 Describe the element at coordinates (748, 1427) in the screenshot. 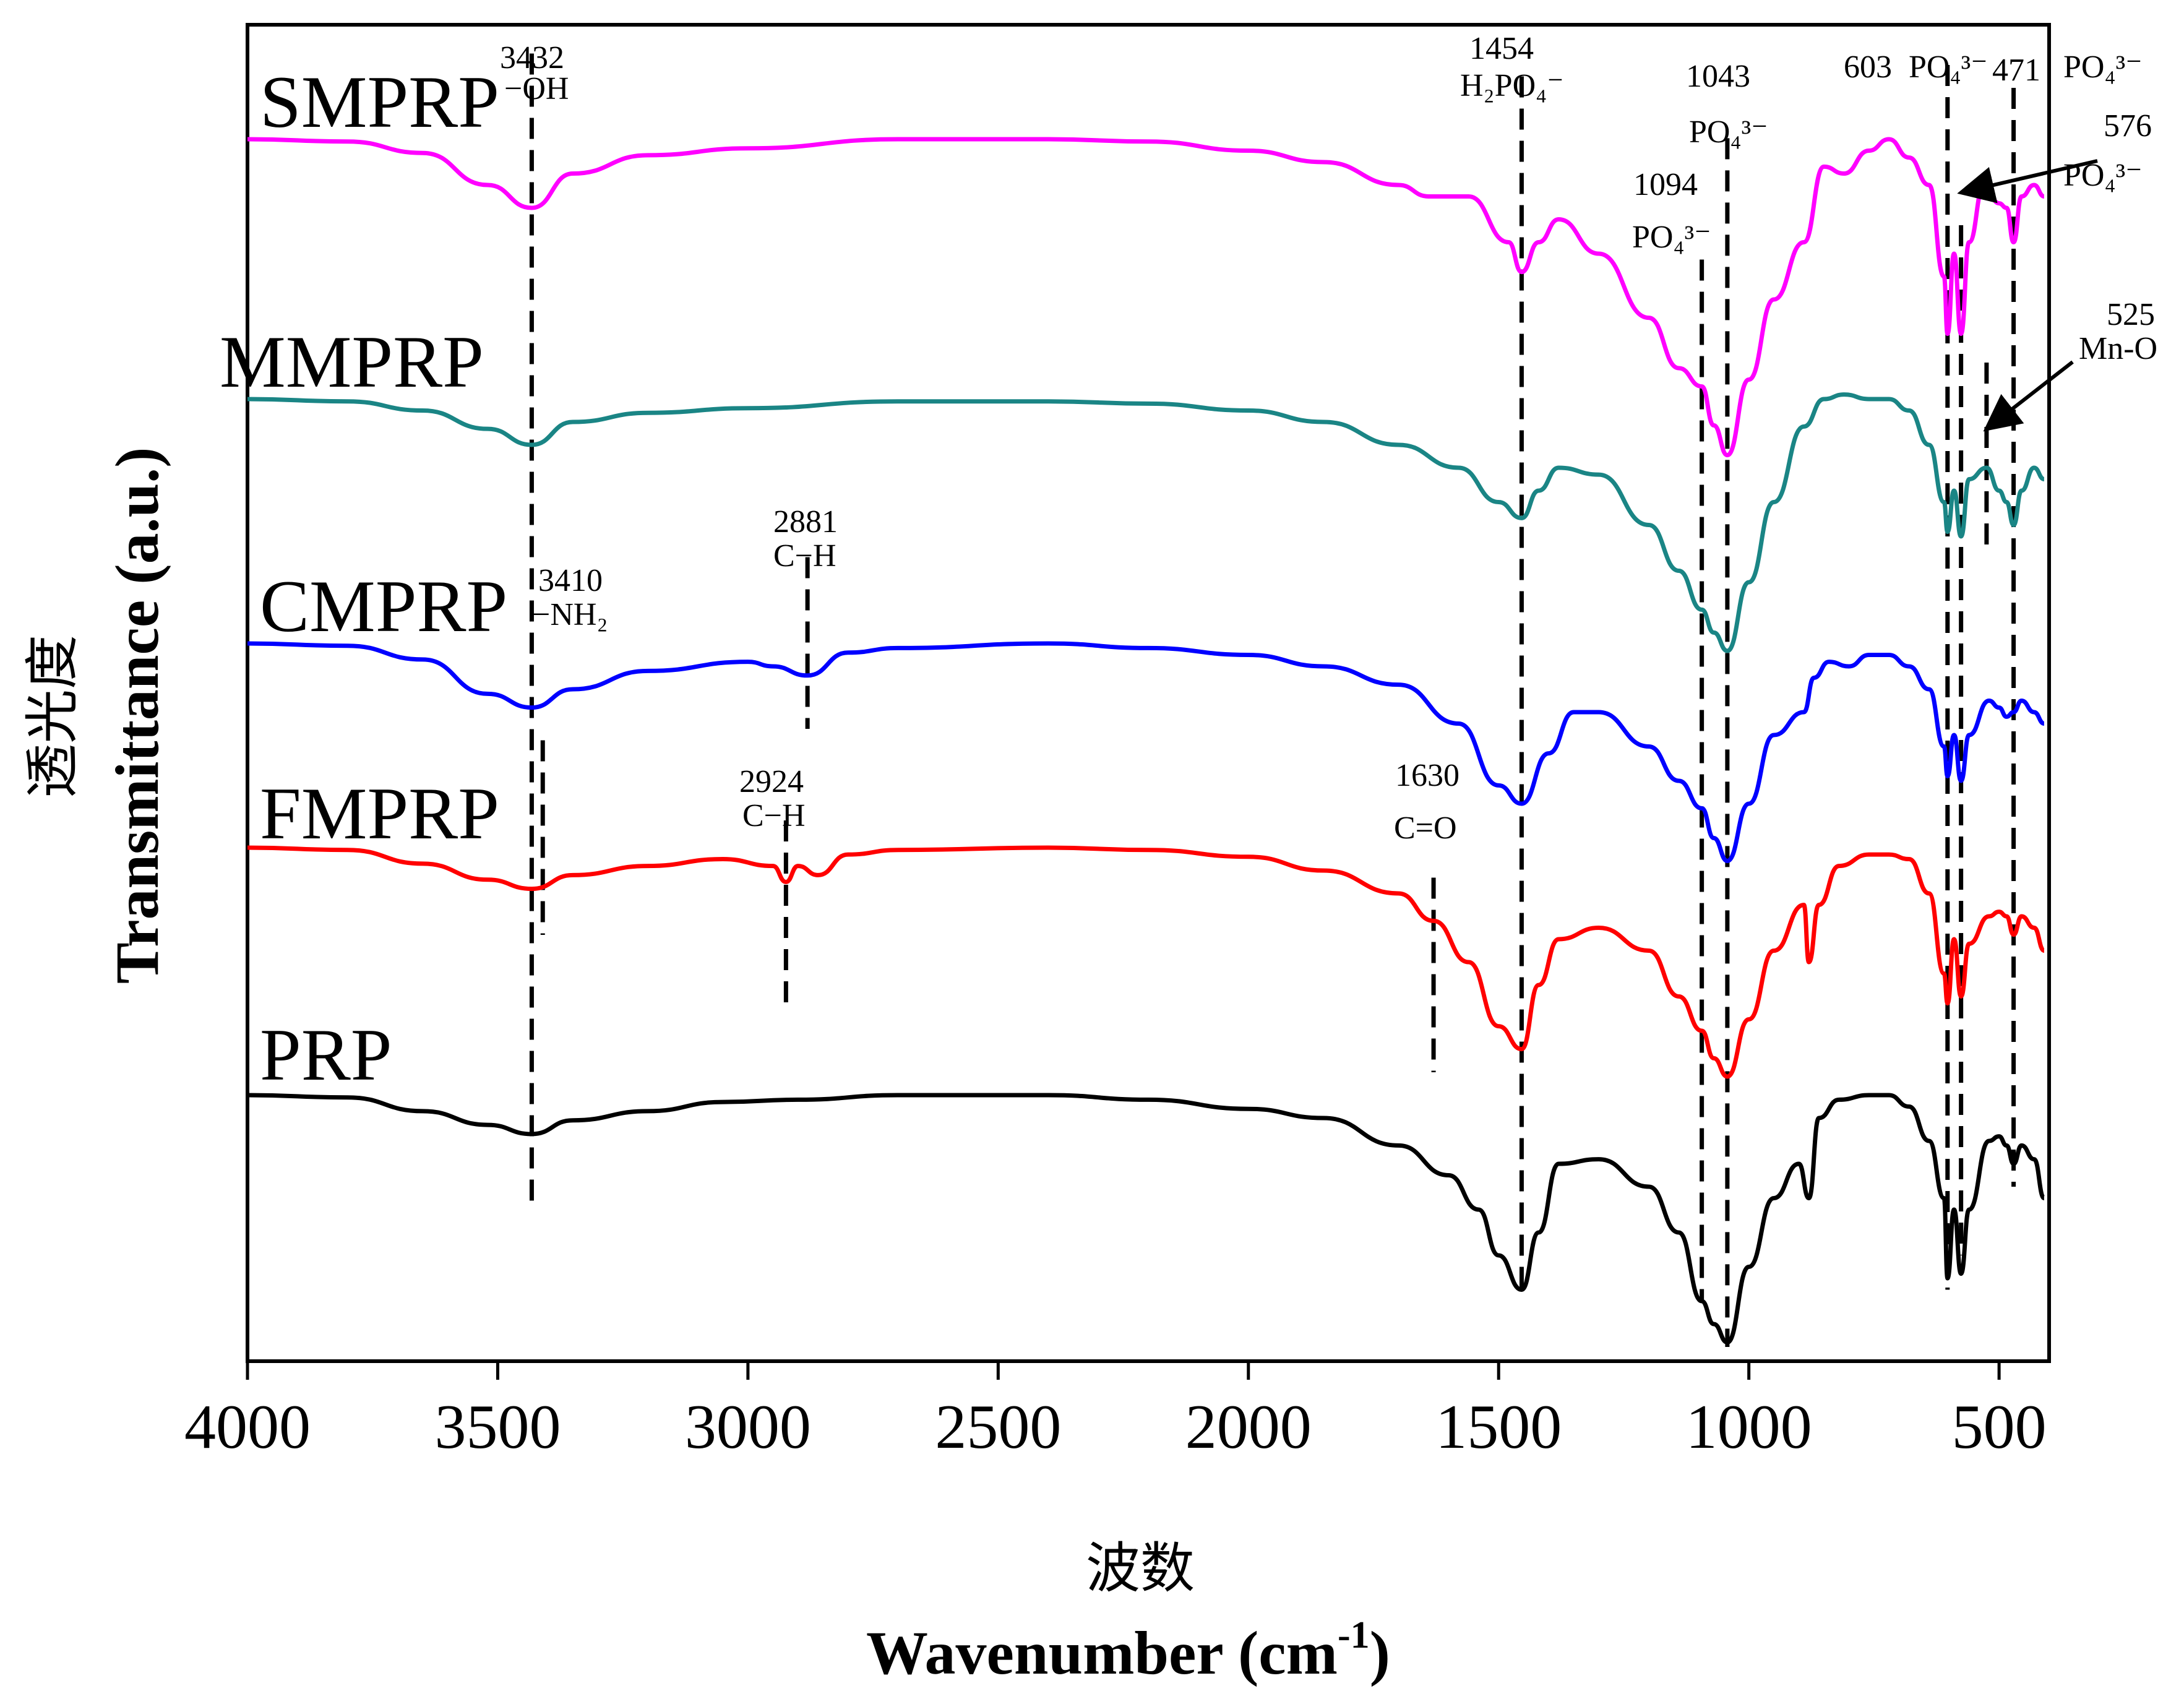

I see `x-tick-label: 3000` at that location.